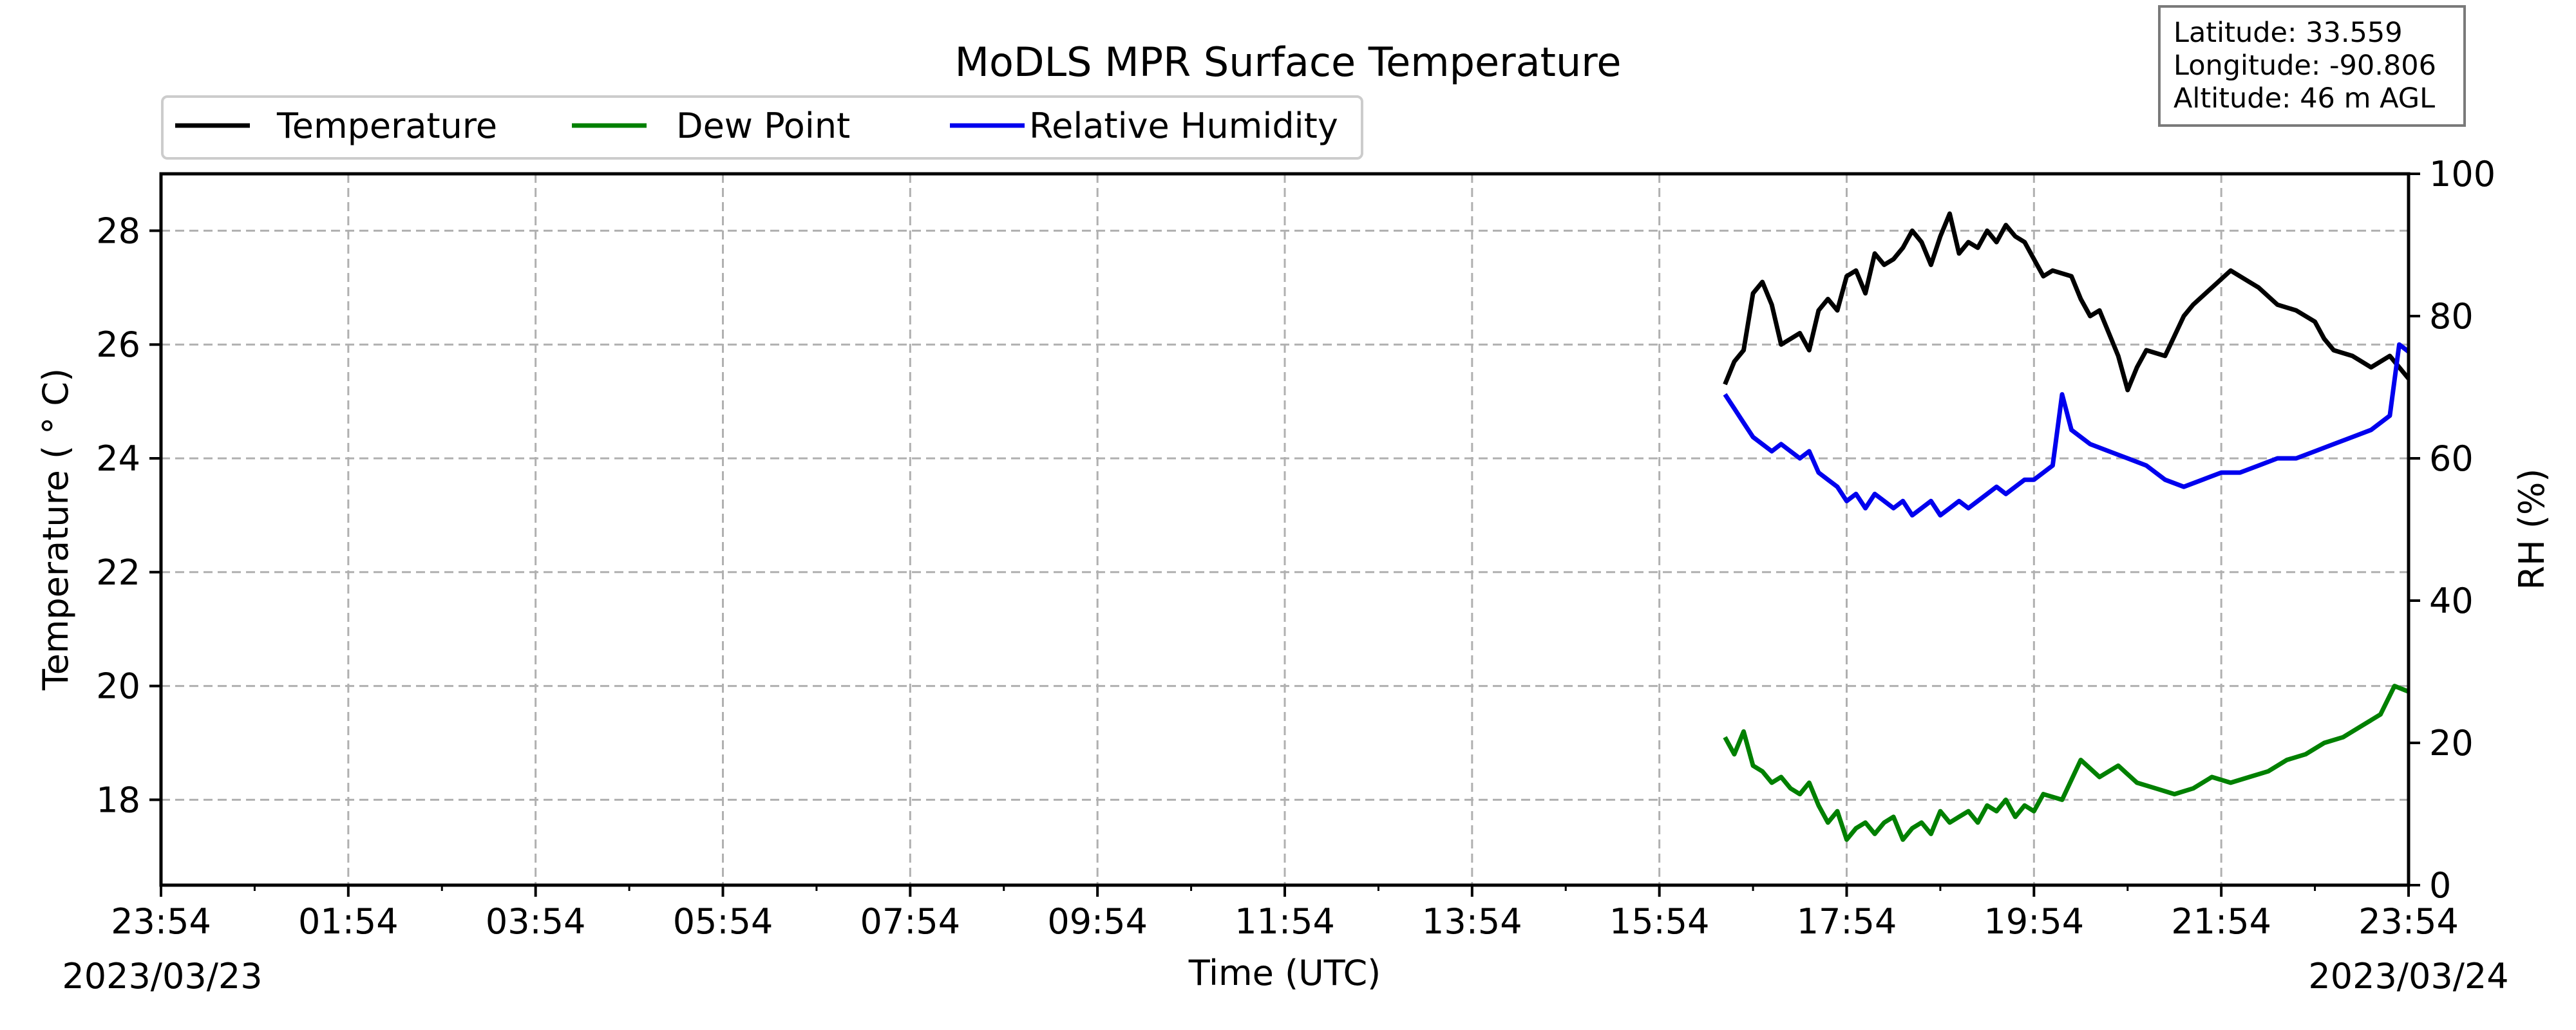 The image size is (2576, 1030). I want to click on x-tick-label: 17:54, so click(1847, 921).